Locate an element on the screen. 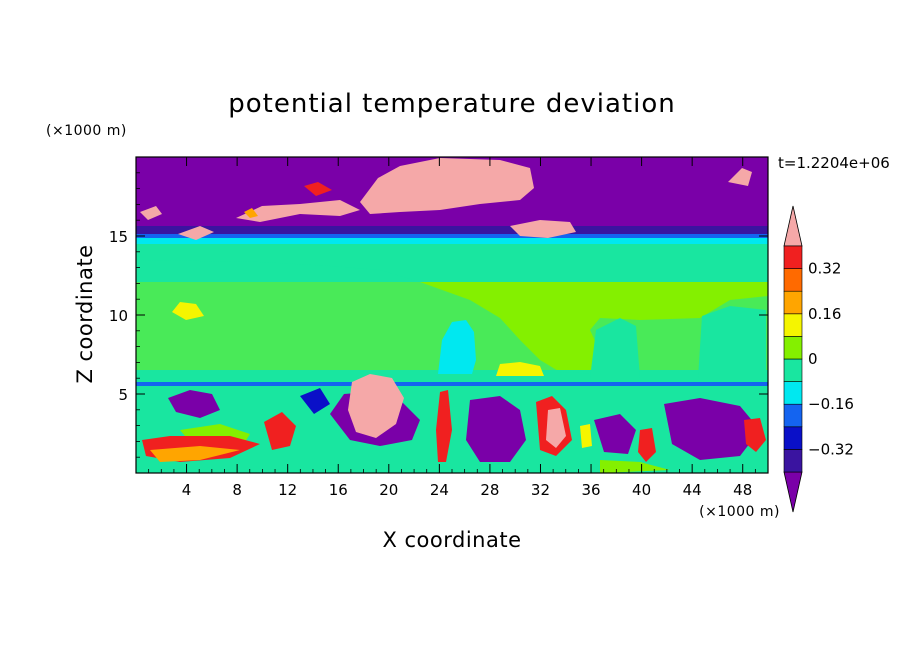 The height and width of the screenshot is (654, 904). y-tick-label: 5 is located at coordinates (123, 395).